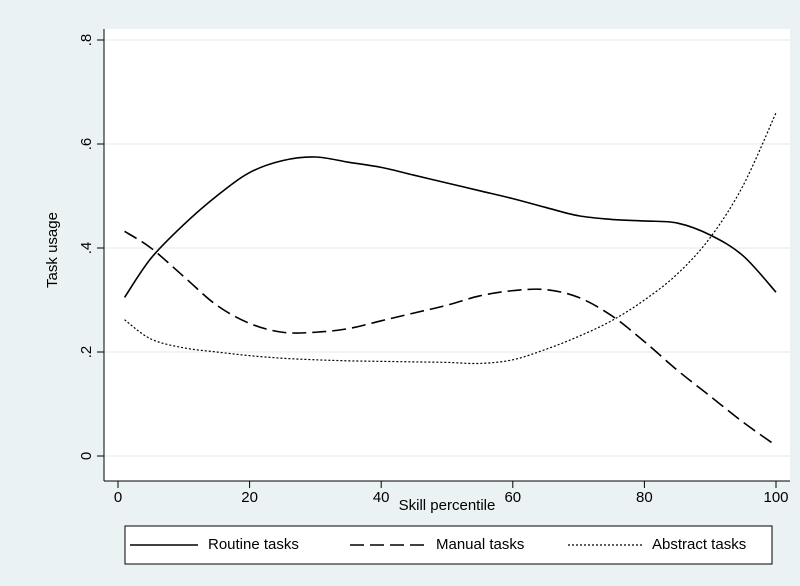 The height and width of the screenshot is (586, 800). Describe the element at coordinates (86, 40) in the screenshot. I see `y-tick-label: .8` at that location.